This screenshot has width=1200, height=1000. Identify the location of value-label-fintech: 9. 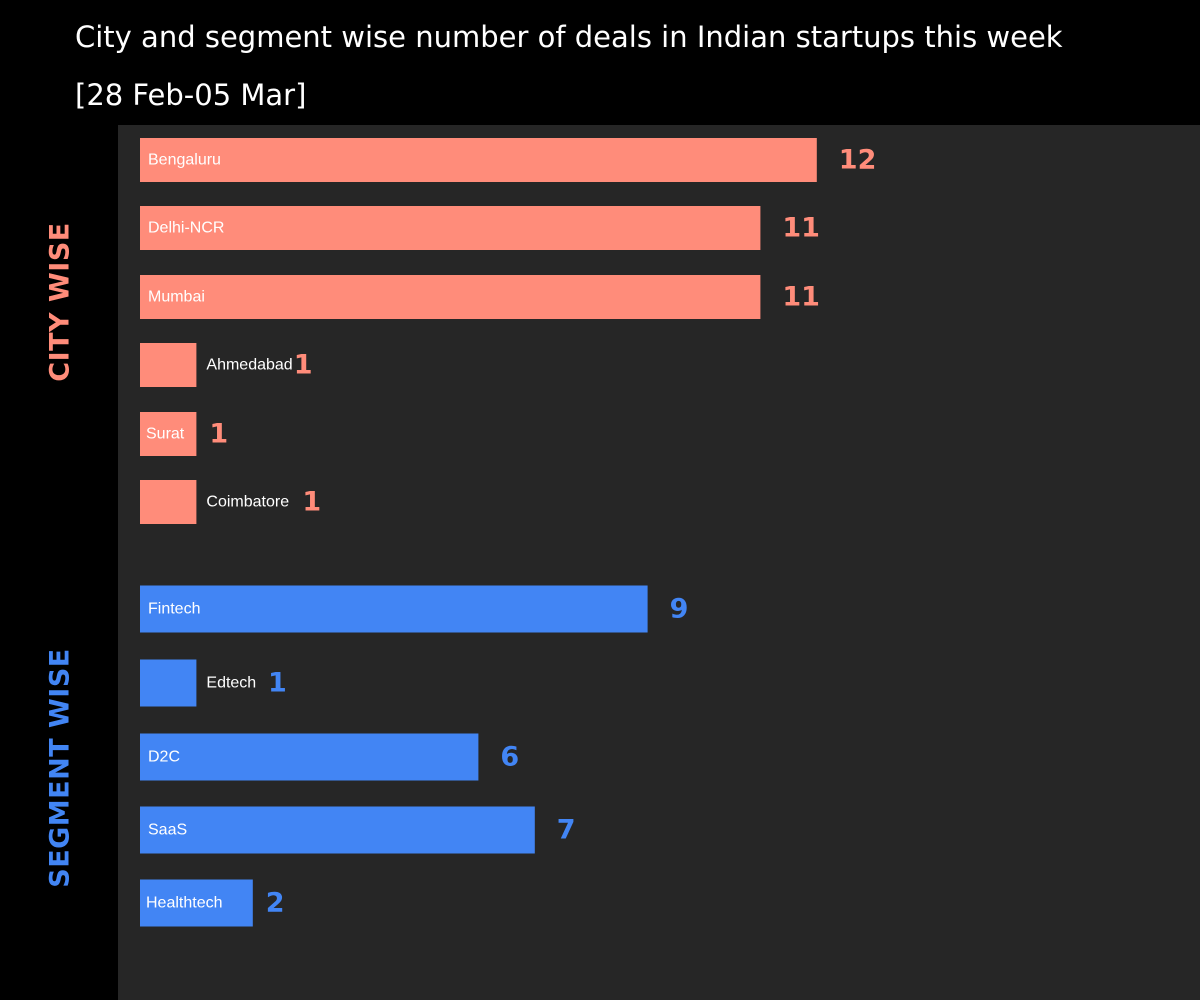
(679, 609).